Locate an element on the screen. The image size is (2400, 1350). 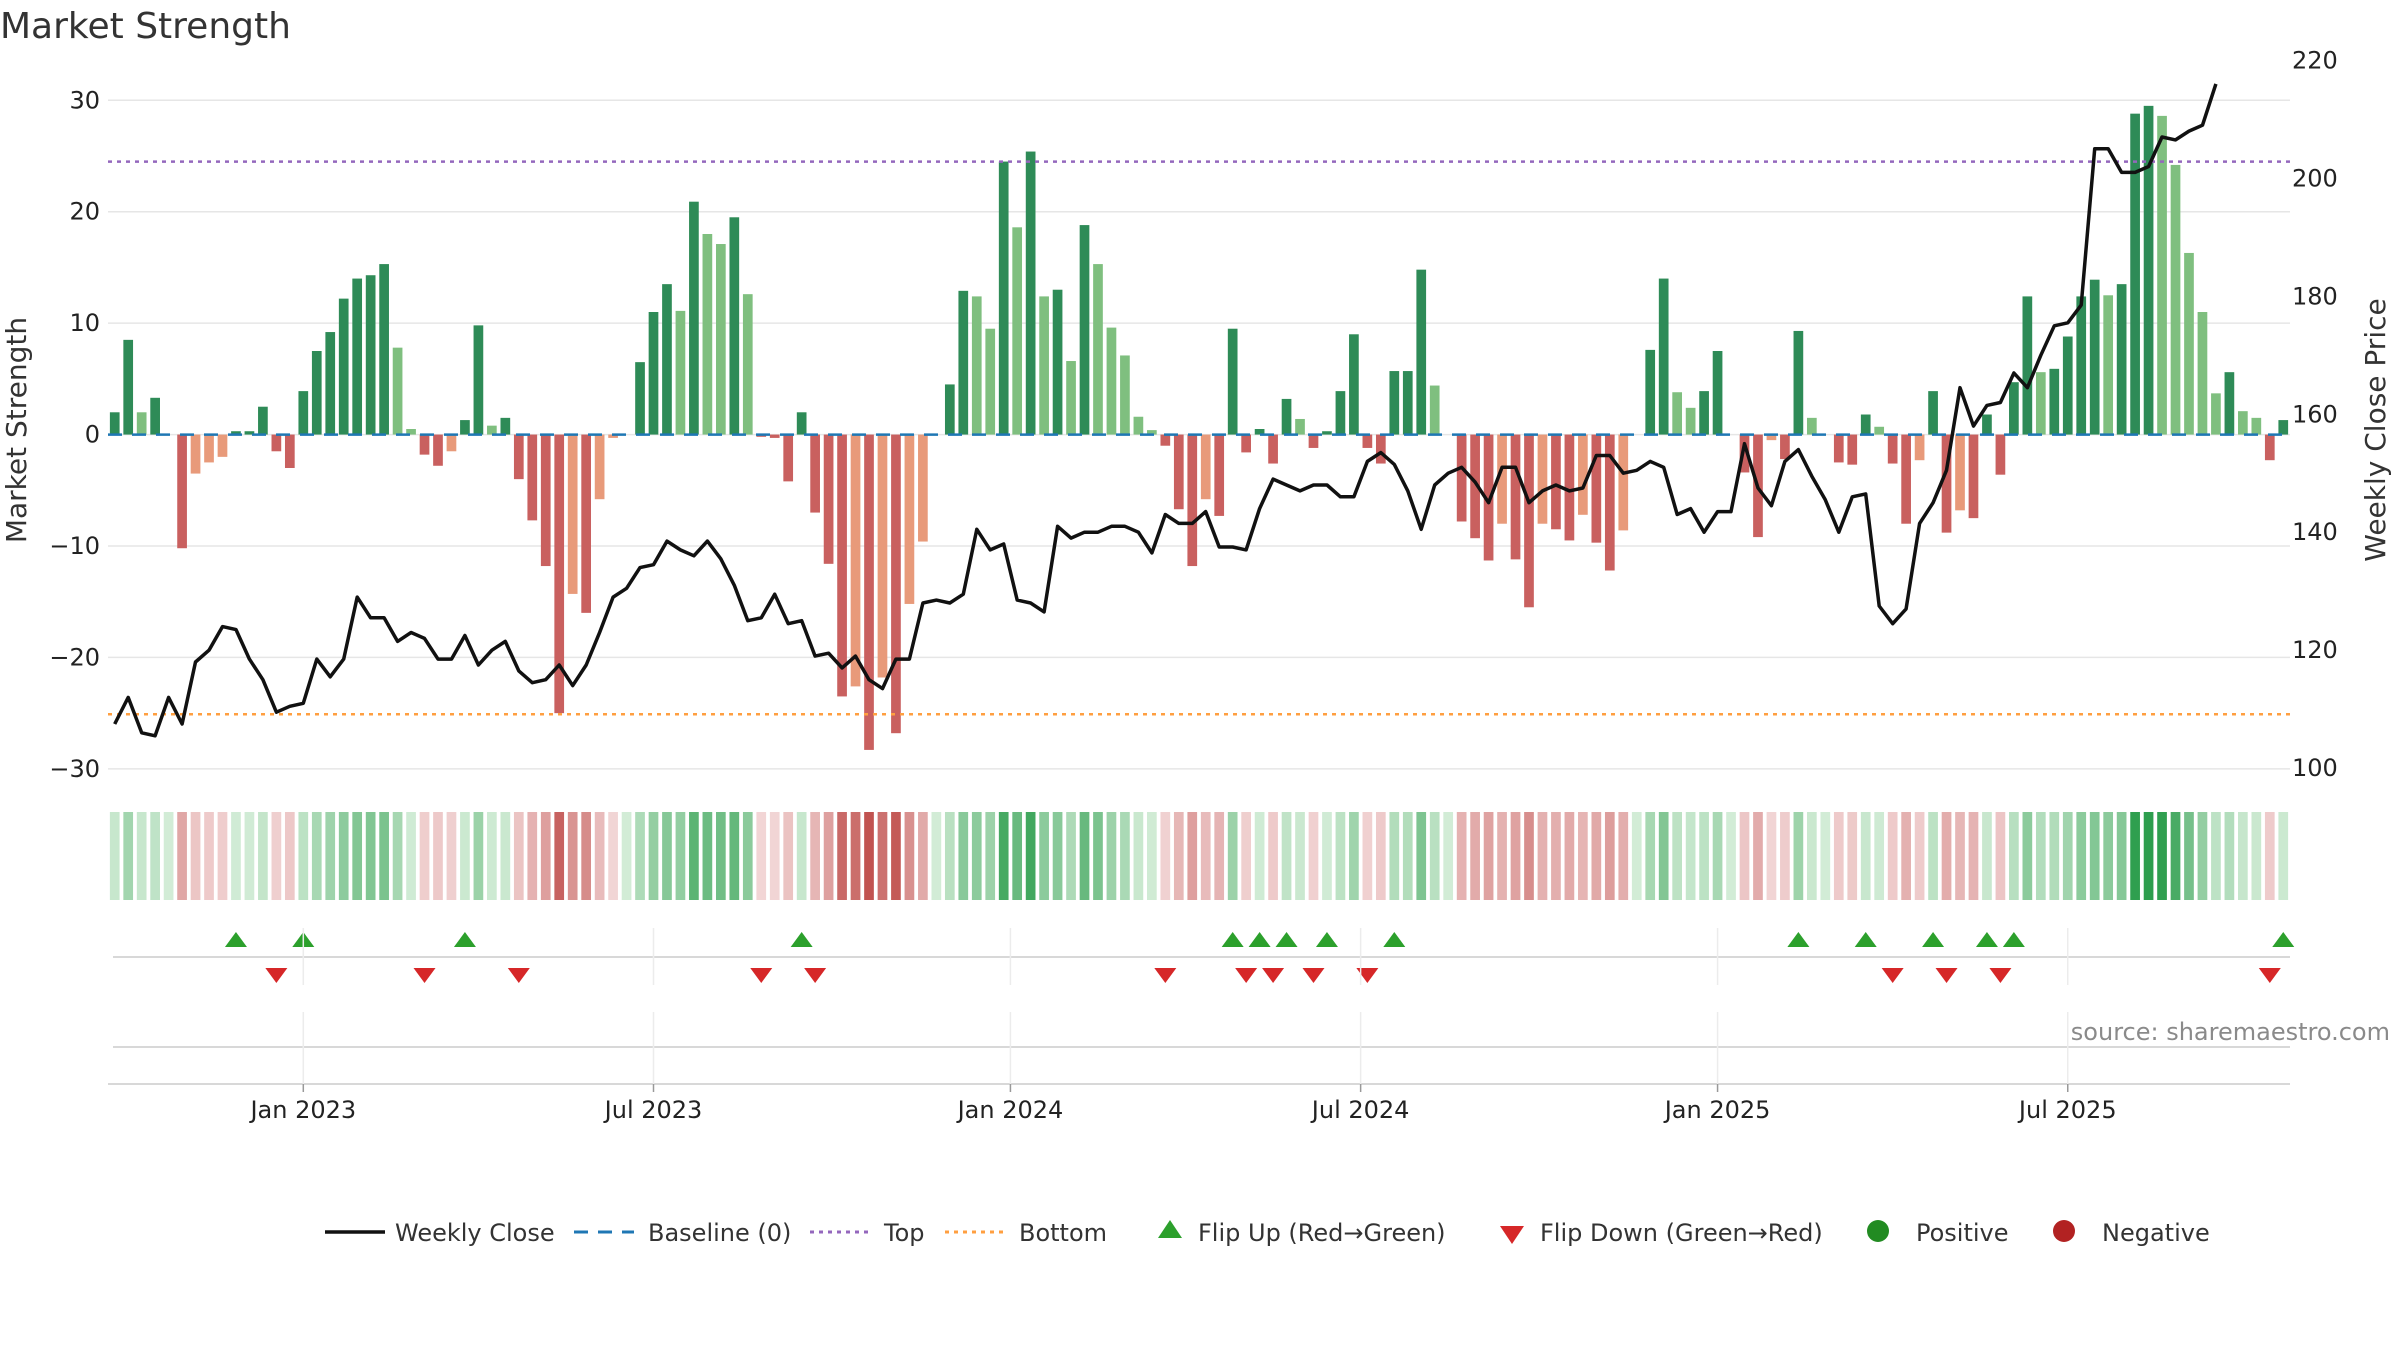
date-tick-label: Jul 2023 is located at coordinates (653, 1110).